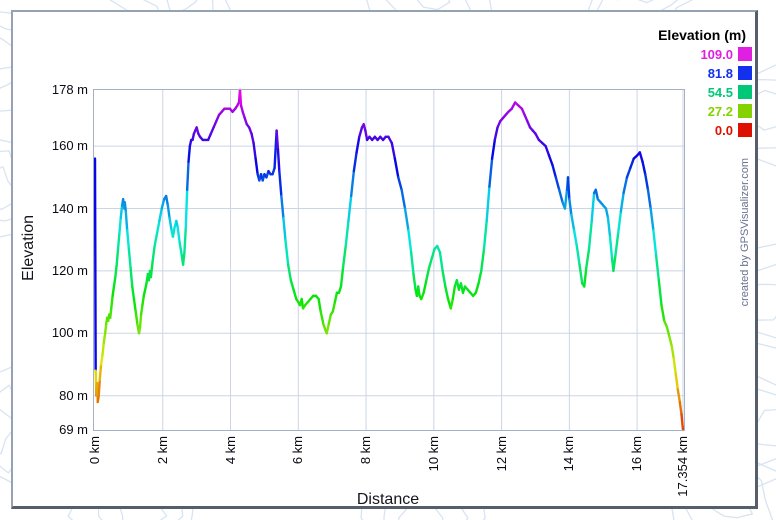 The height and width of the screenshot is (520, 776). Describe the element at coordinates (720, 73) in the screenshot. I see `legend-value: 81.8` at that location.